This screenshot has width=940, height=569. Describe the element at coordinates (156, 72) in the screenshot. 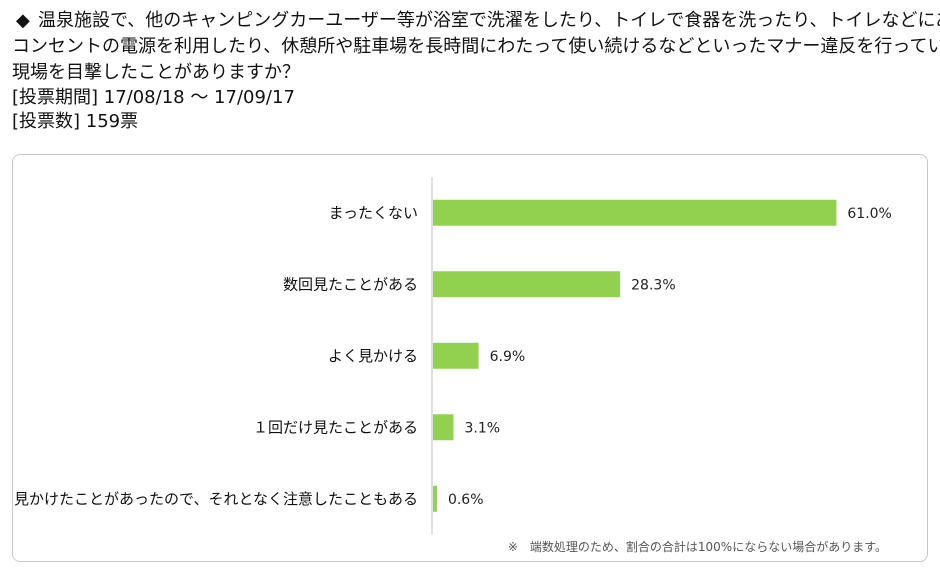

I see `question-line-3: 現場を目撃したことがありますか？` at that location.